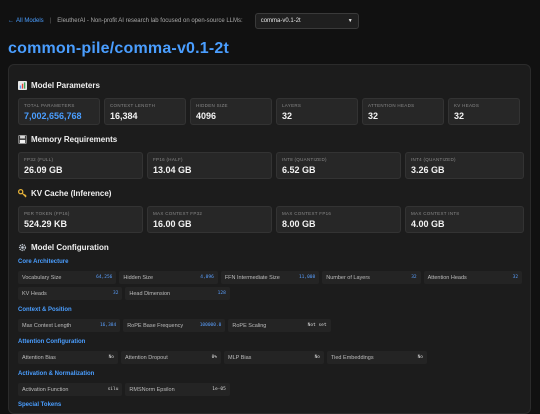  What do you see at coordinates (219, 389) in the screenshot?
I see `config-value: 1e-05` at bounding box center [219, 389].